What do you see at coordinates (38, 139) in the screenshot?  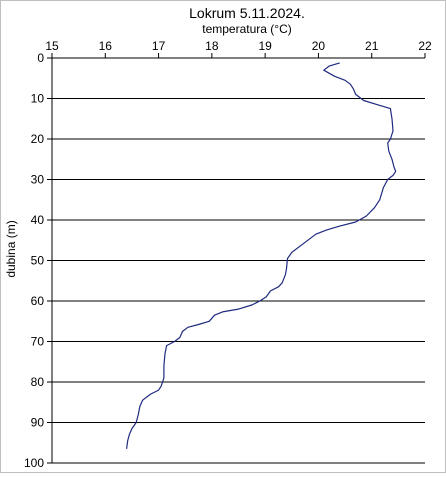 I see `y-tick-label-20: 20` at bounding box center [38, 139].